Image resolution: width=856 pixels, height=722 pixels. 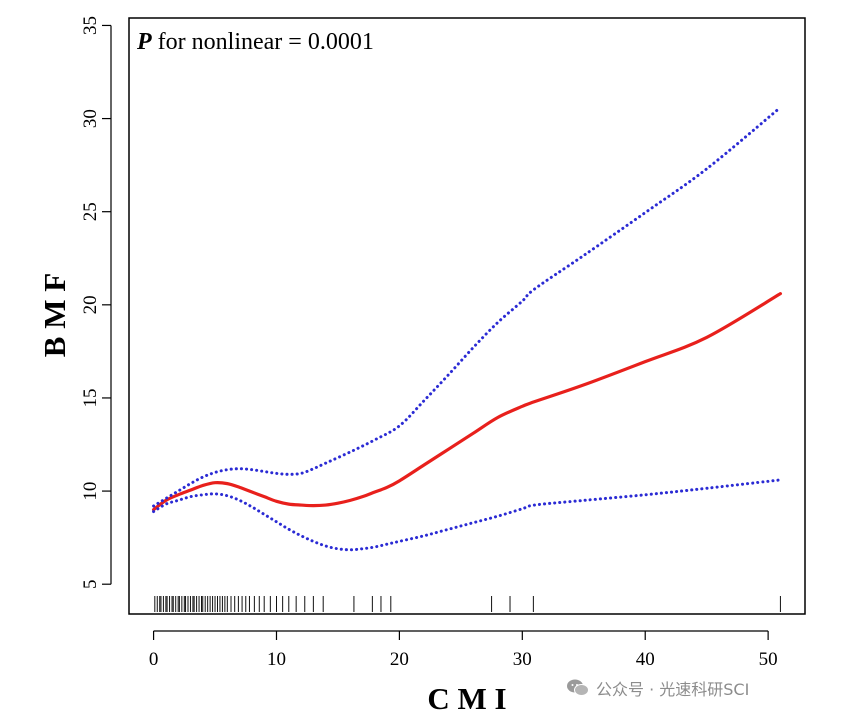 I want to click on x-tick-label: 30, so click(x=522, y=659).